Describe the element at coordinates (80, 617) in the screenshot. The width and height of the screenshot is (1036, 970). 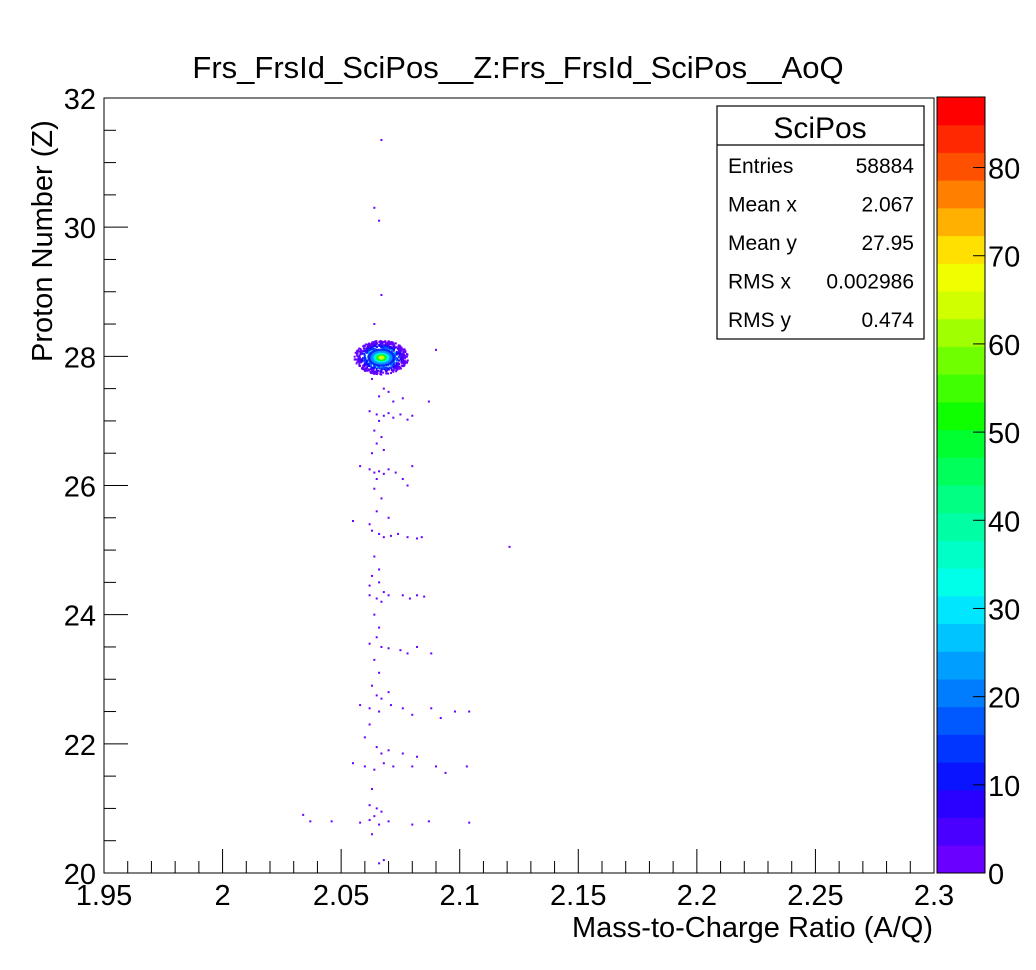
I see `y-tick-label: 24` at that location.